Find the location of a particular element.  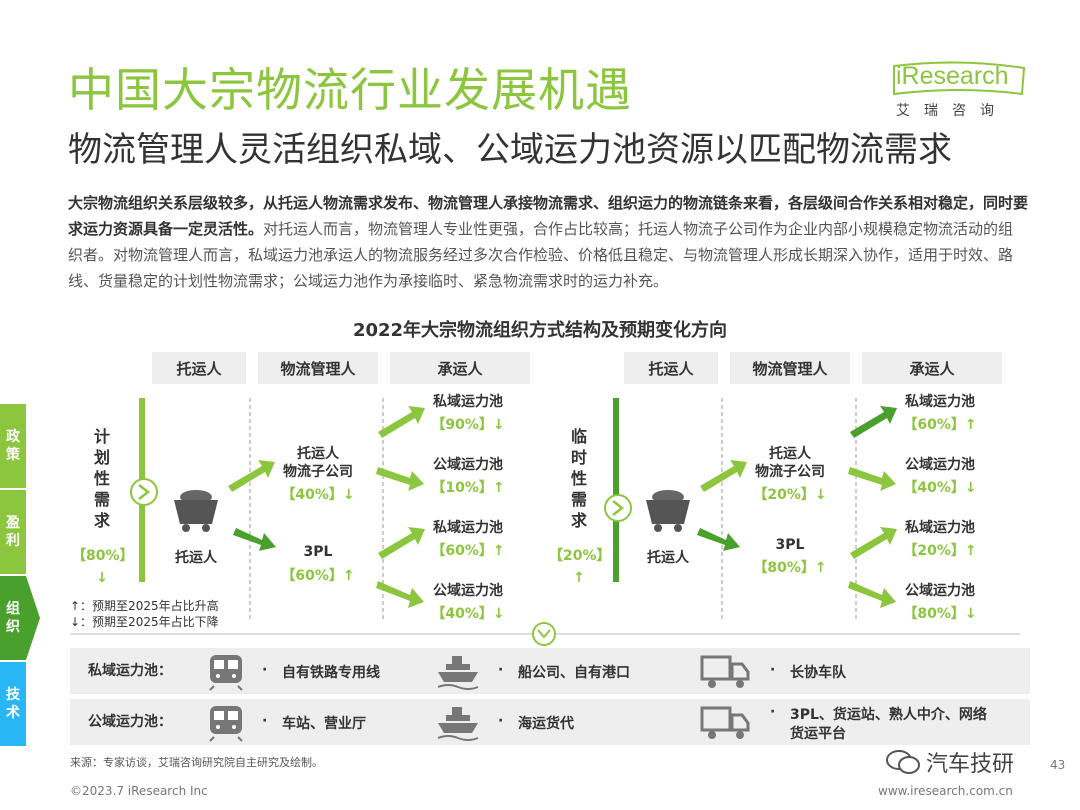

mid1-right-l1: 托运人 is located at coordinates (790, 454).